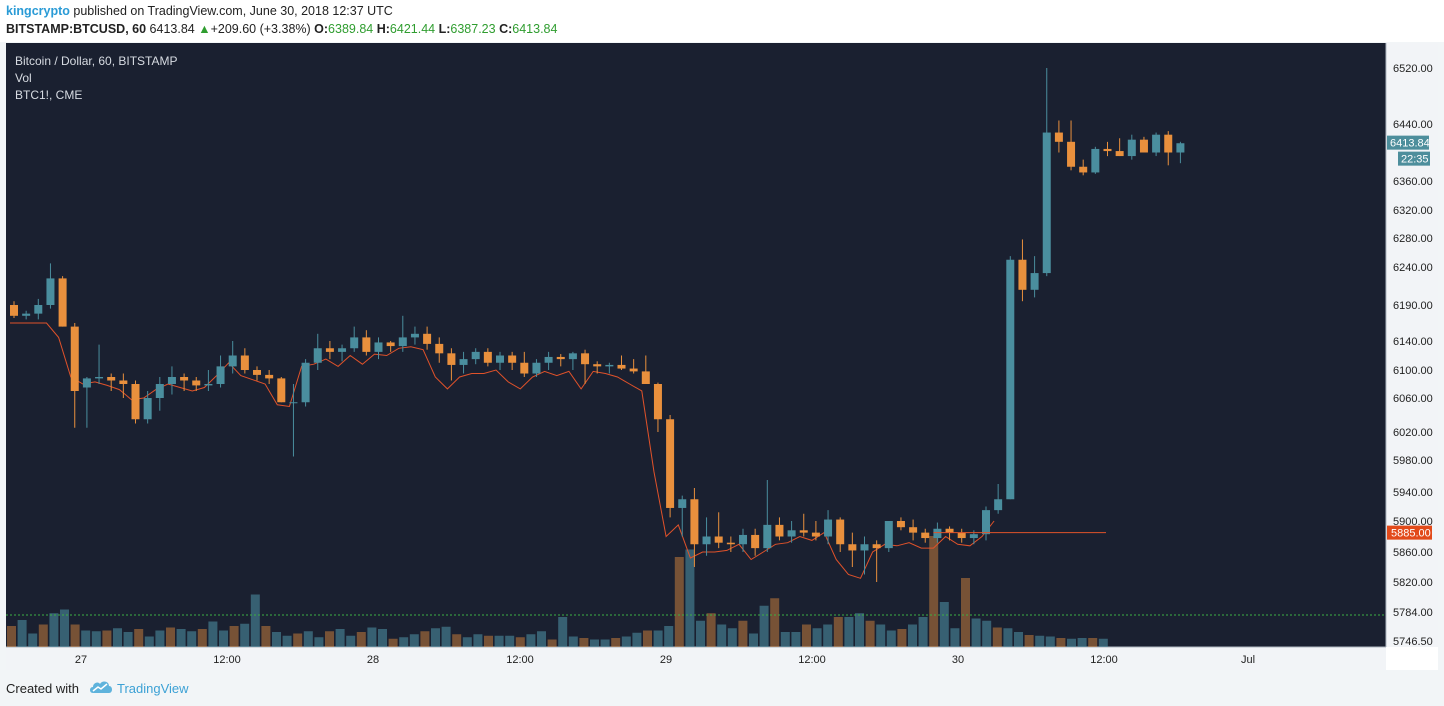 This screenshot has height=706, width=1444. Describe the element at coordinates (722, 688) in the screenshot. I see `footer: Created with TradingView` at that location.